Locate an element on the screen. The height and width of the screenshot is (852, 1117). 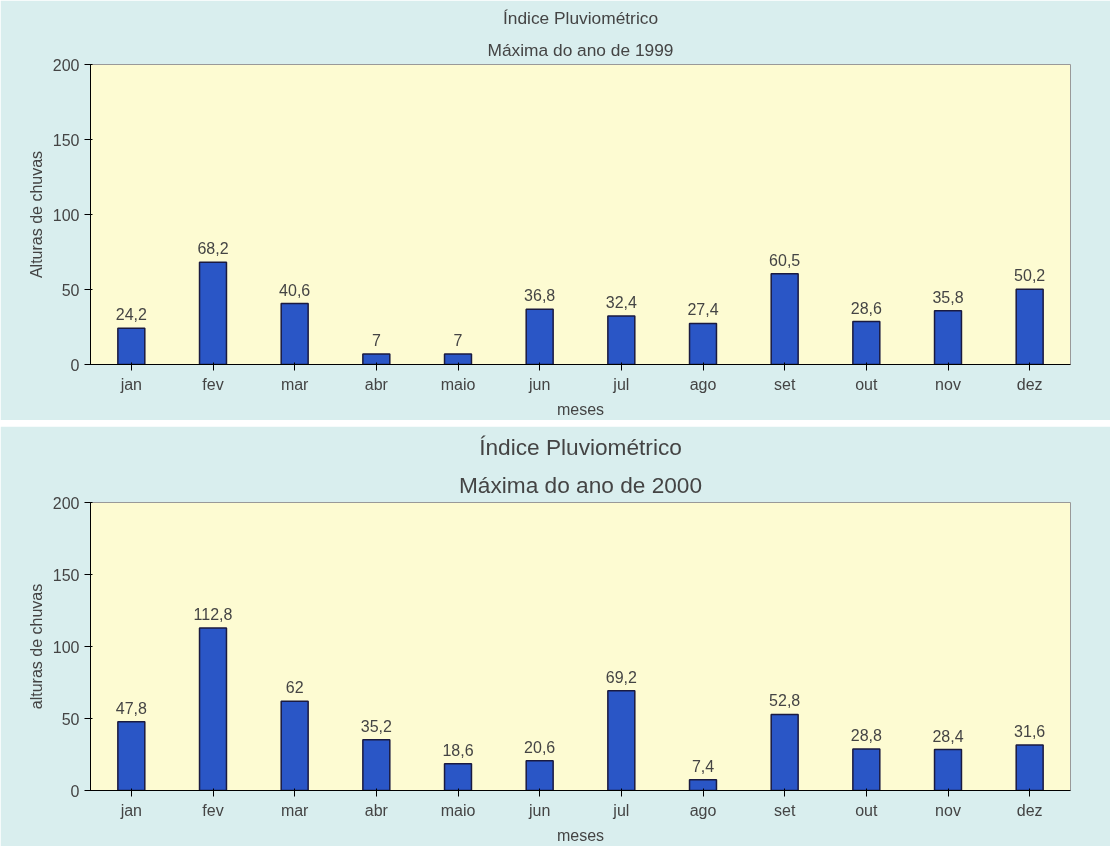
data-label: 35,2 is located at coordinates (376, 726).